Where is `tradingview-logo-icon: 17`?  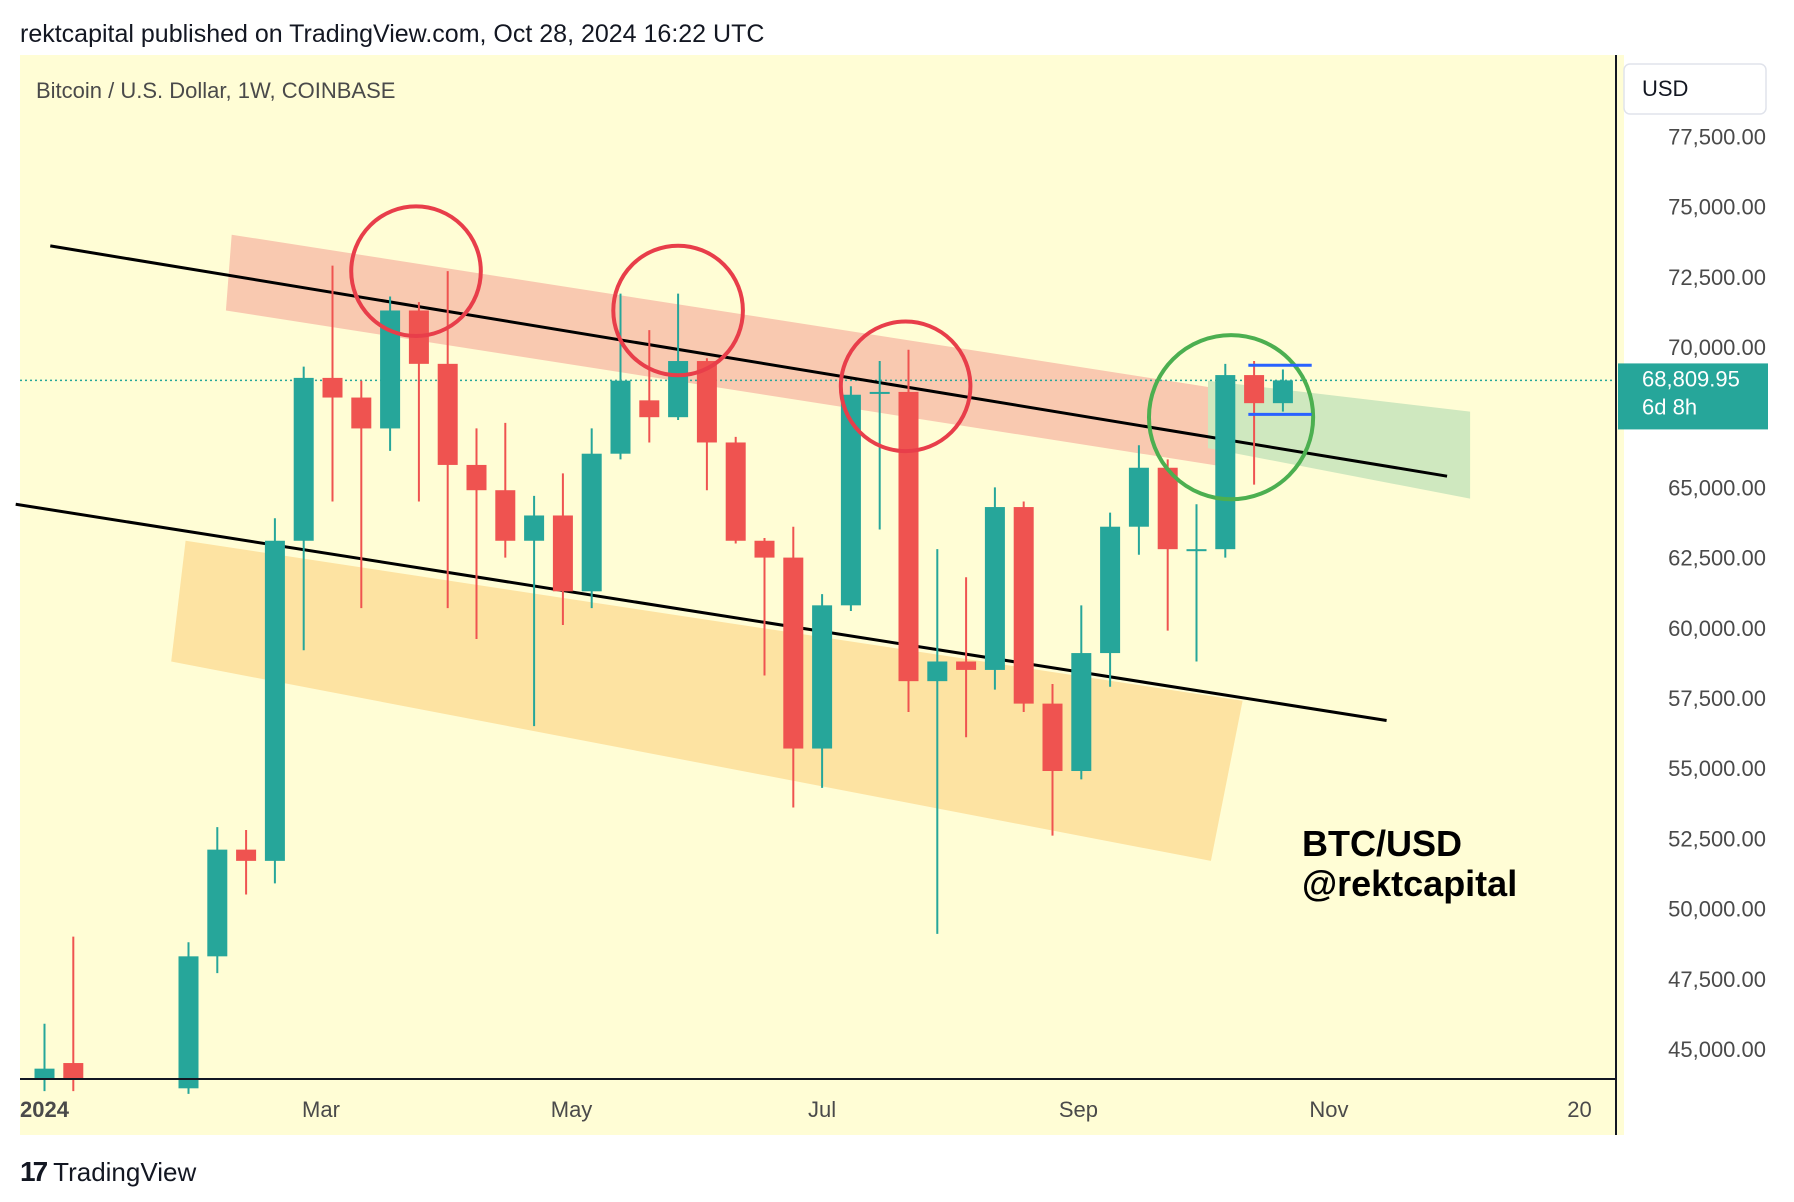 tradingview-logo-icon: 17 is located at coordinates (34, 1171).